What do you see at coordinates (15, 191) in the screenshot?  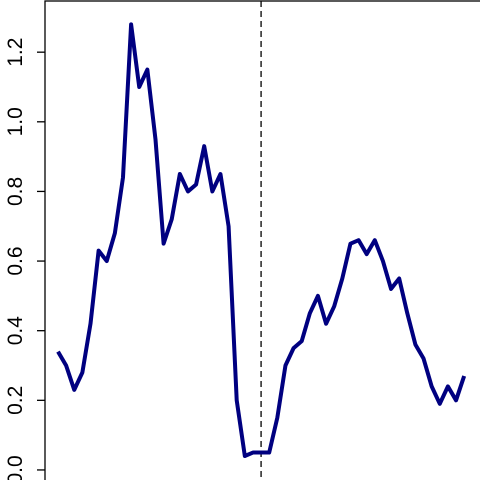 I see `y-tick-label: 0.8` at bounding box center [15, 191].